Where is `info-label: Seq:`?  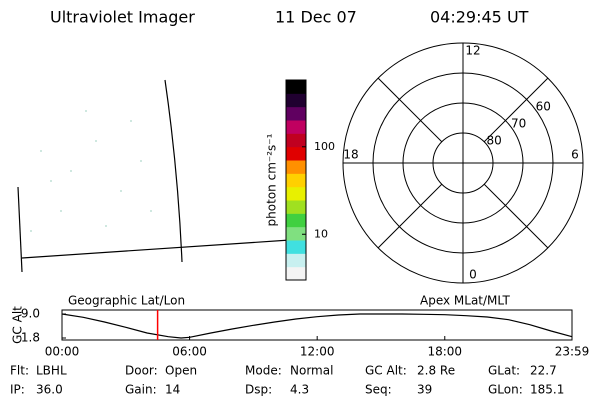 info-label: Seq: is located at coordinates (378, 390).